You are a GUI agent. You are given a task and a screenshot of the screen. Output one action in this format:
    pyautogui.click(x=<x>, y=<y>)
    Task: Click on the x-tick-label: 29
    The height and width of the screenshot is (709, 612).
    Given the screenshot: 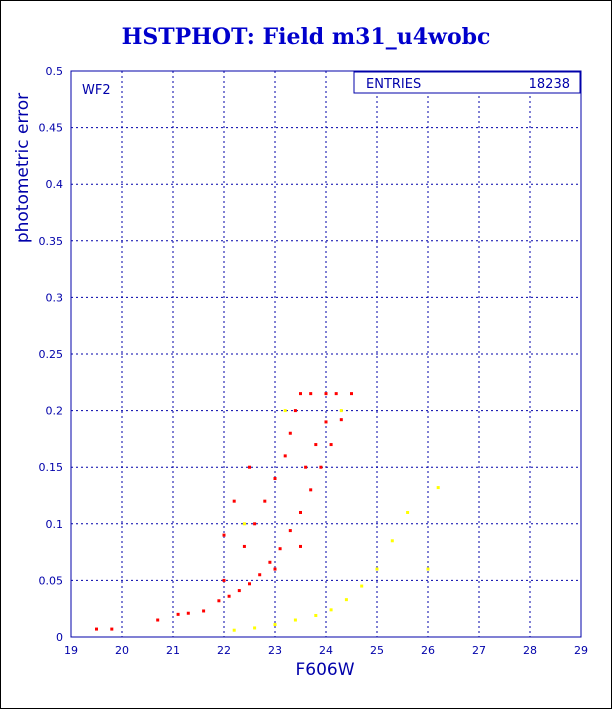 What is the action you would take?
    pyautogui.click(x=581, y=650)
    